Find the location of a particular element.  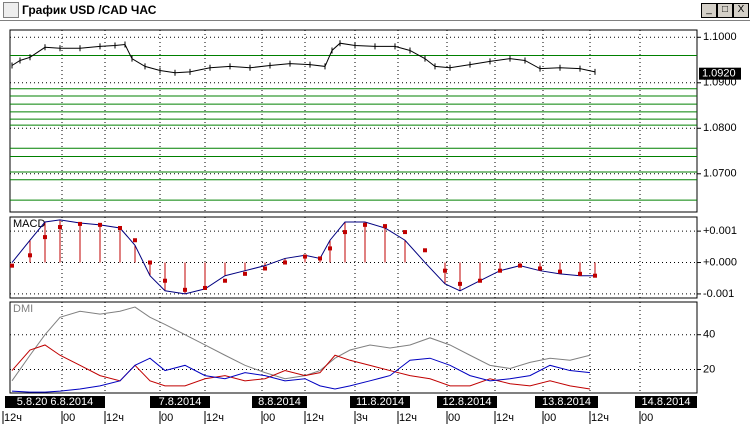

price-line is located at coordinates (303, 58).